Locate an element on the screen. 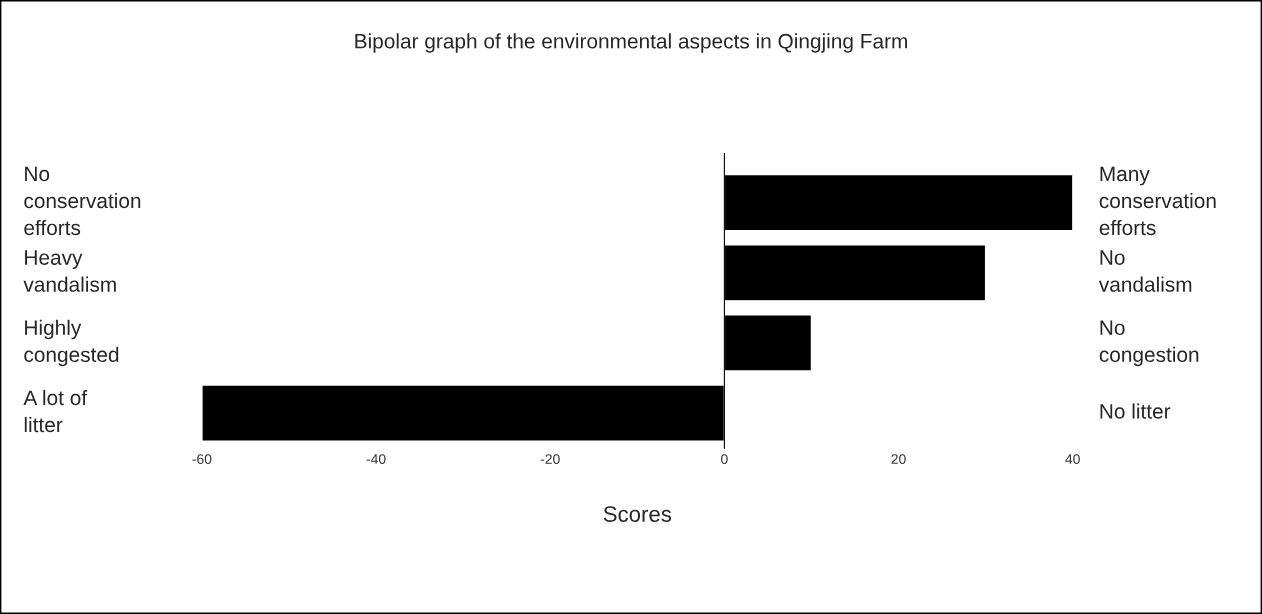 This screenshot has width=1262, height=614. x-tick-label: -60 is located at coordinates (202, 459).